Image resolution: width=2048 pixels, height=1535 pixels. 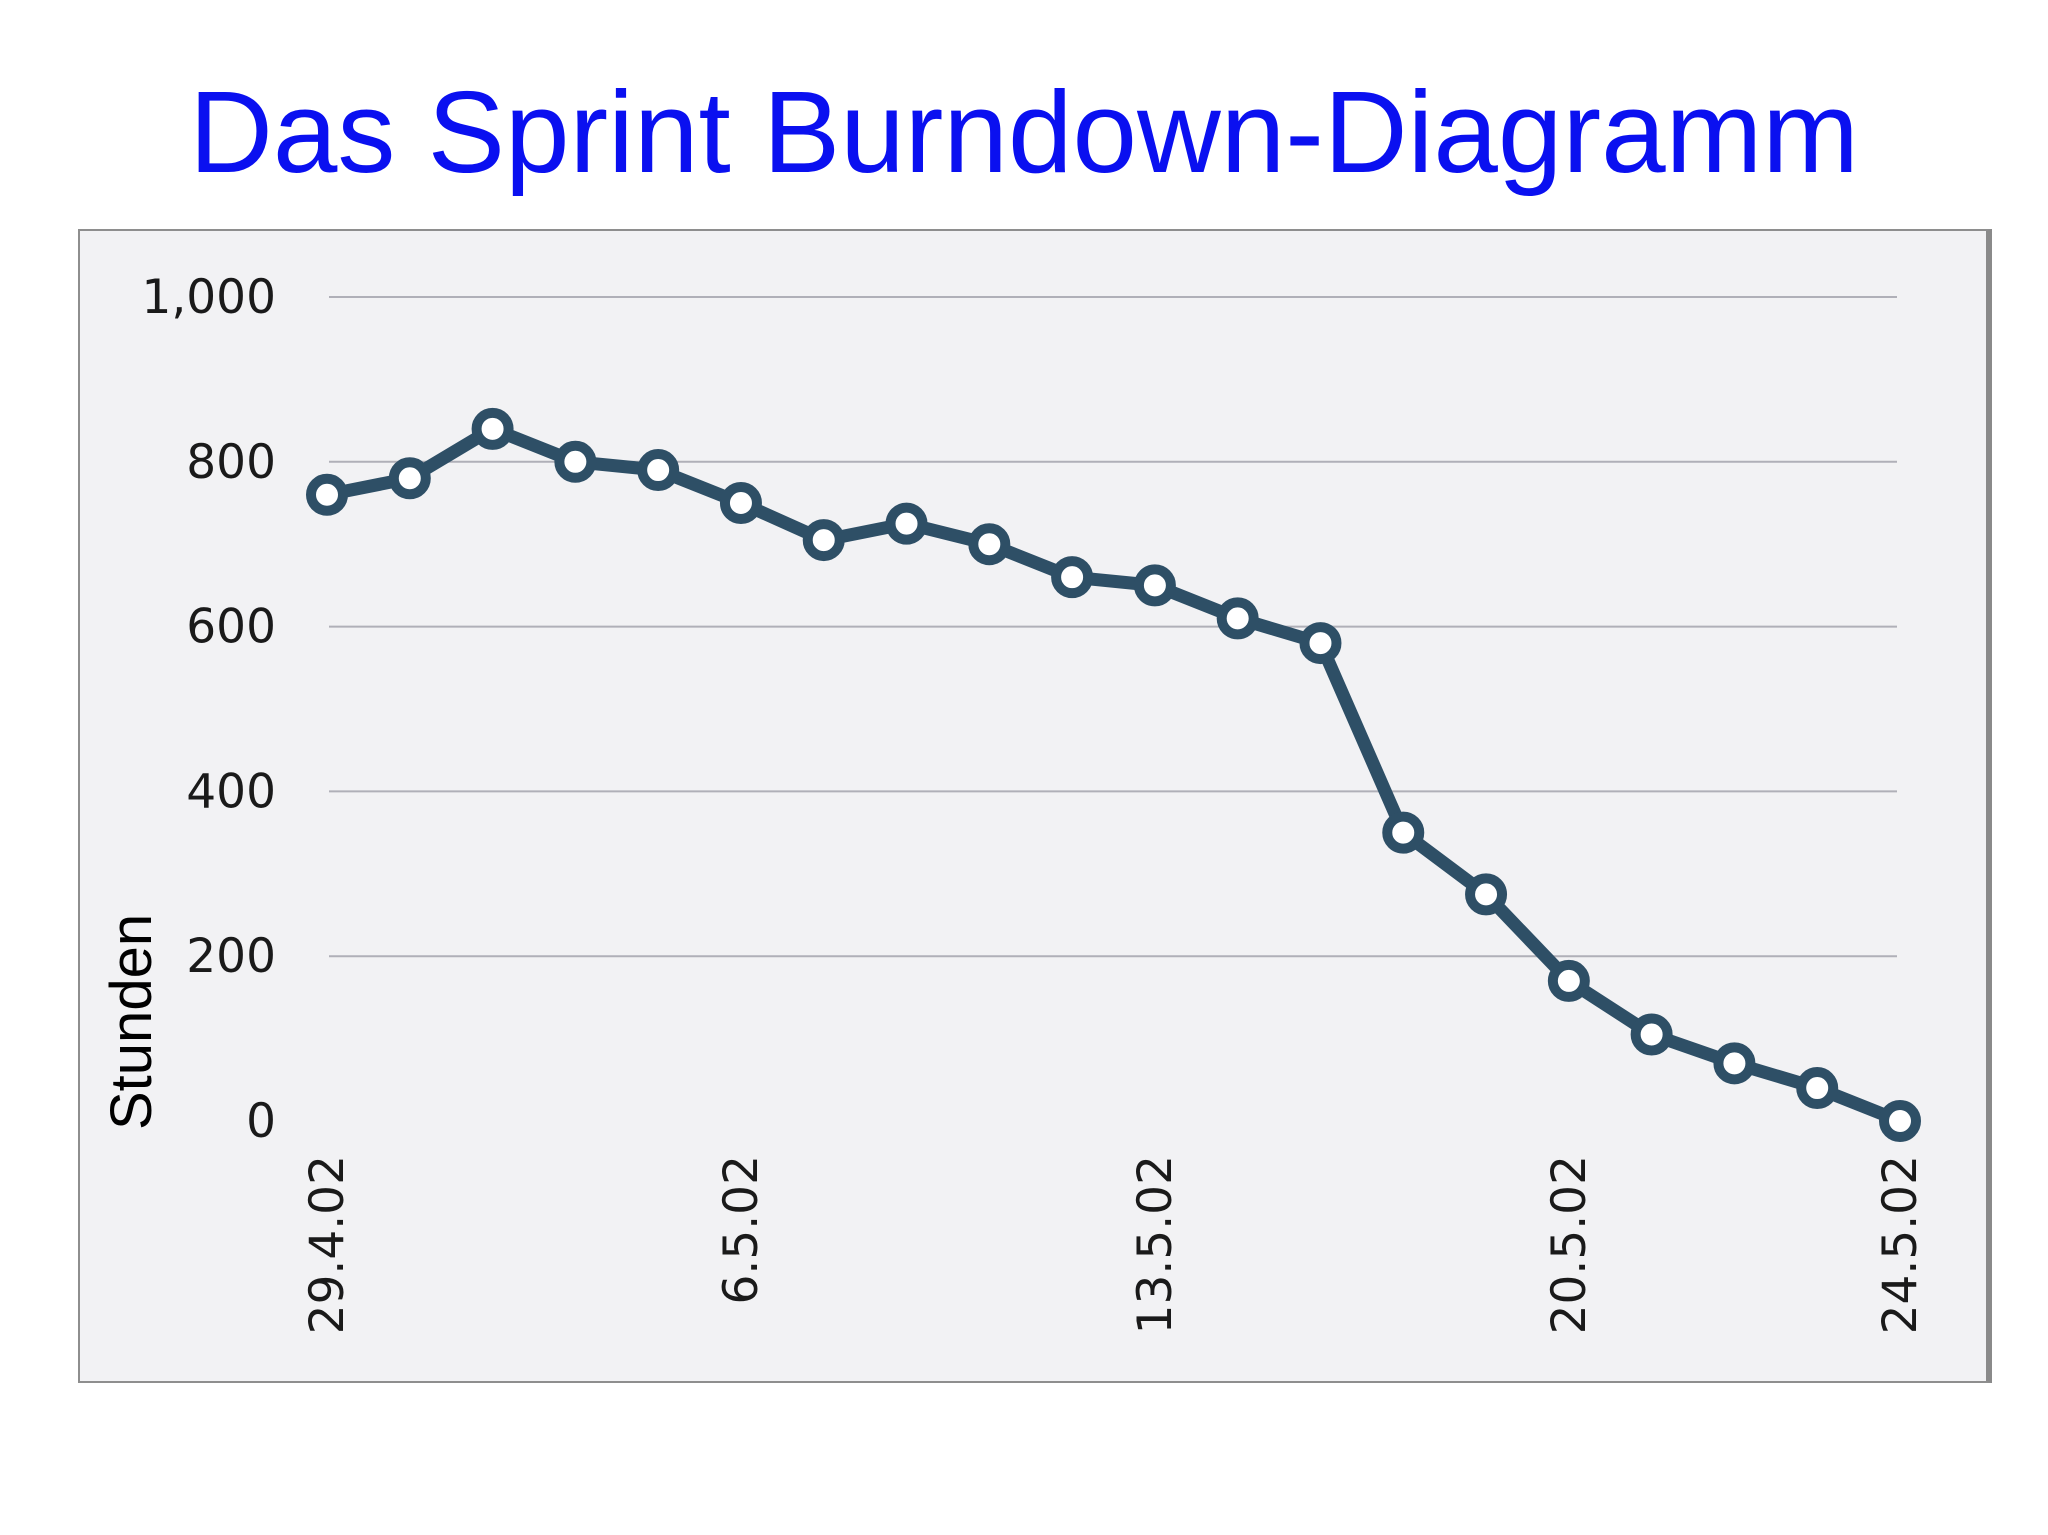 I want to click on y-tick-label: 800, so click(x=231, y=462).